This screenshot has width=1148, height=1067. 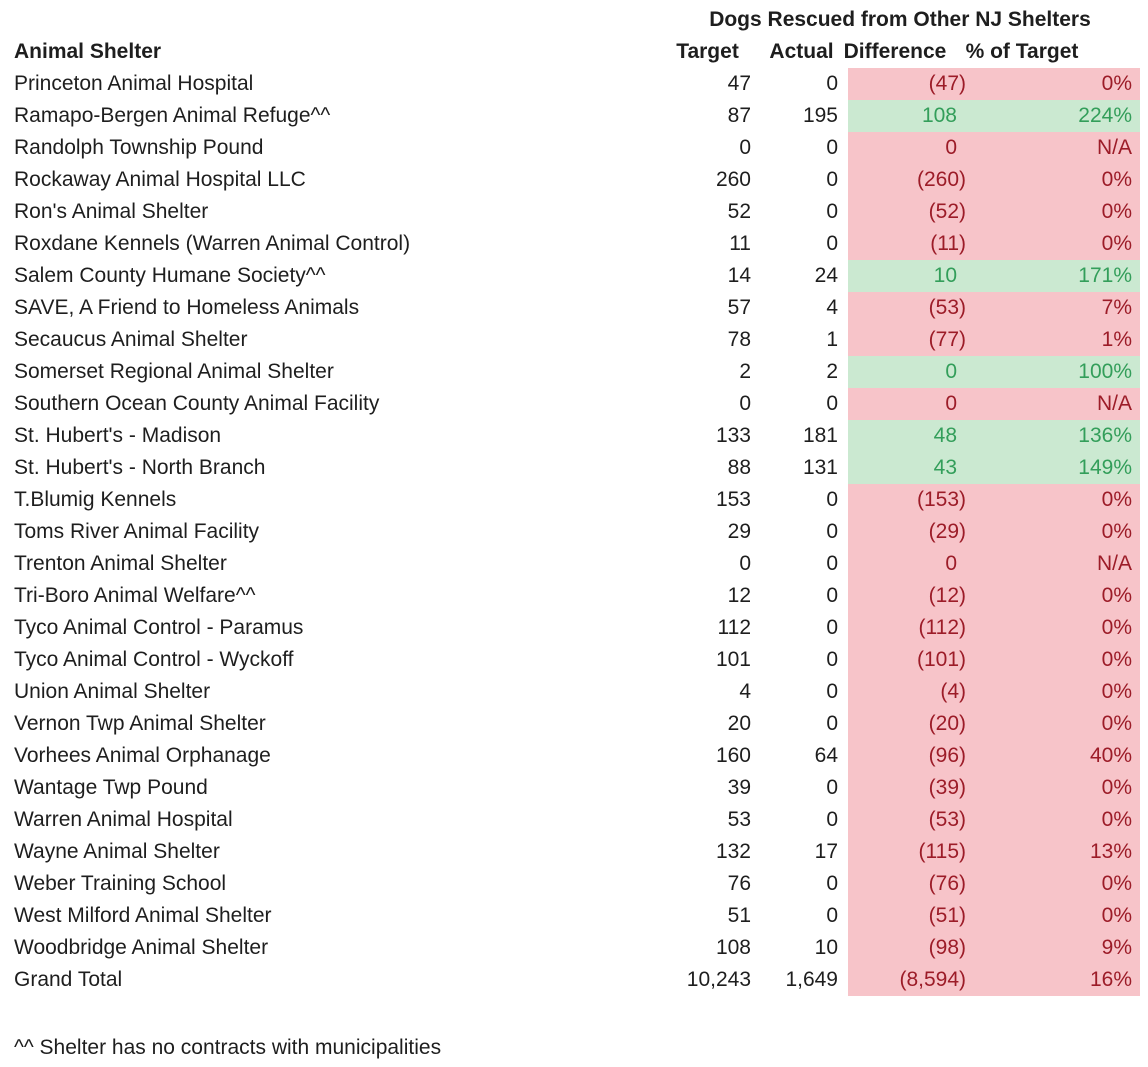 What do you see at coordinates (140, 467) in the screenshot?
I see `shelter-name-cell: St. Hubert's - North Branch` at bounding box center [140, 467].